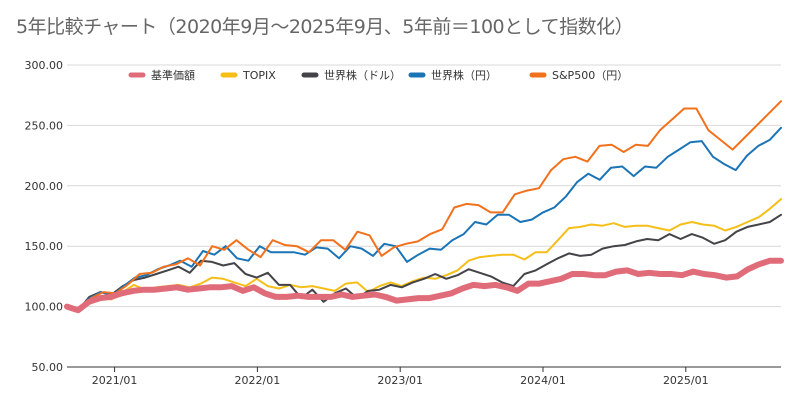  Describe the element at coordinates (543, 380) in the screenshot. I see `x-tick-label: 2024/01` at that location.